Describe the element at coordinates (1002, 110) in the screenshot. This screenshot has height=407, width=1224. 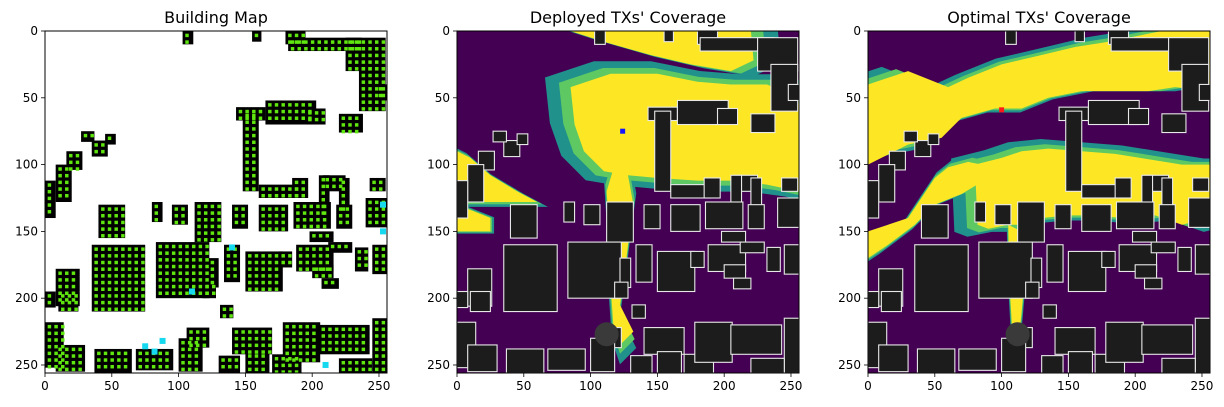
I see `tx-marker` at that location.